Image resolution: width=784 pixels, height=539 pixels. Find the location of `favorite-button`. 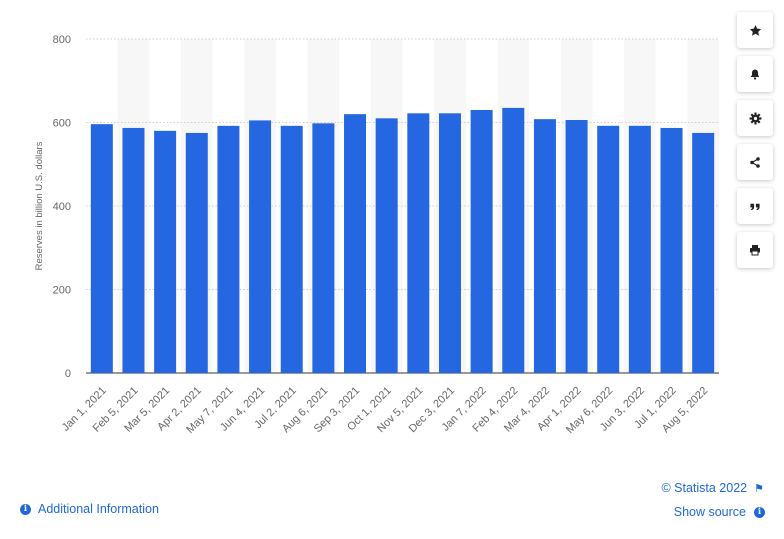

favorite-button is located at coordinates (755, 30).